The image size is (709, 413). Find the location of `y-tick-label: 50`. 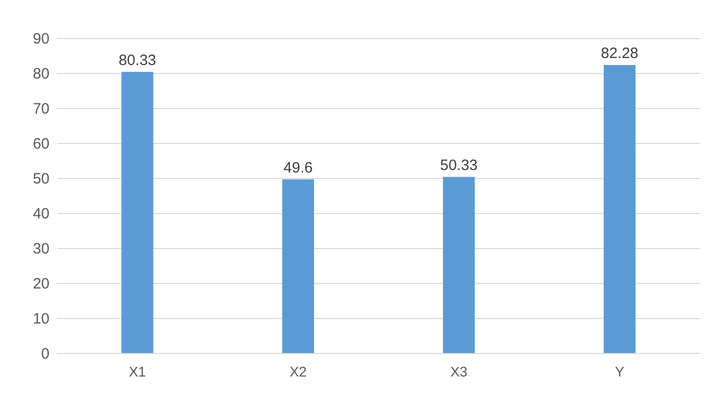

y-tick-label: 50 is located at coordinates (41, 179).